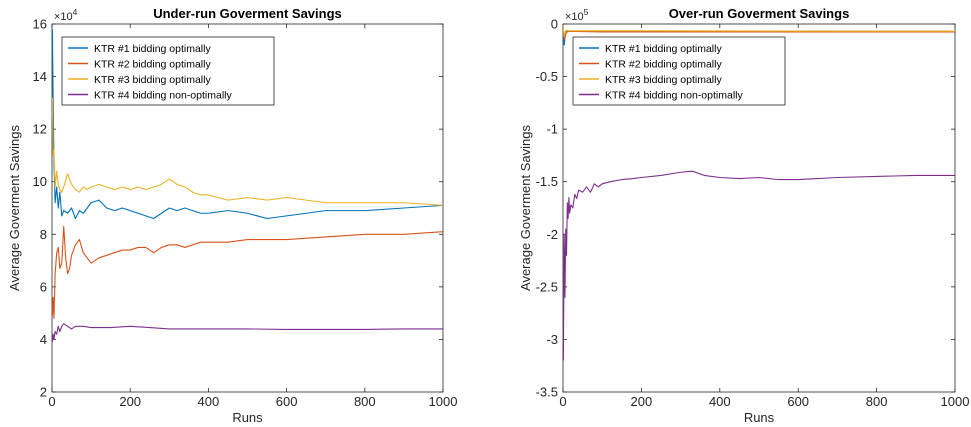 This screenshot has height=427, width=971. Describe the element at coordinates (552, 339) in the screenshot. I see `y-tick-label: -3` at that location.